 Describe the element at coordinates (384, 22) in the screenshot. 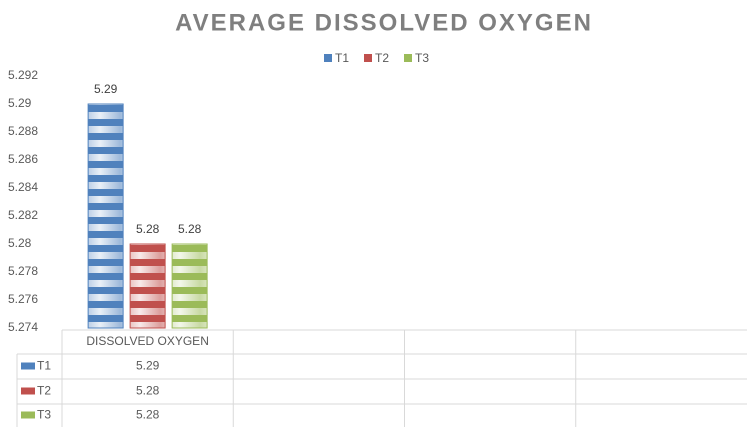

I see `chart-title: AVERAGE DISSOLVED OXYGEN` at that location.